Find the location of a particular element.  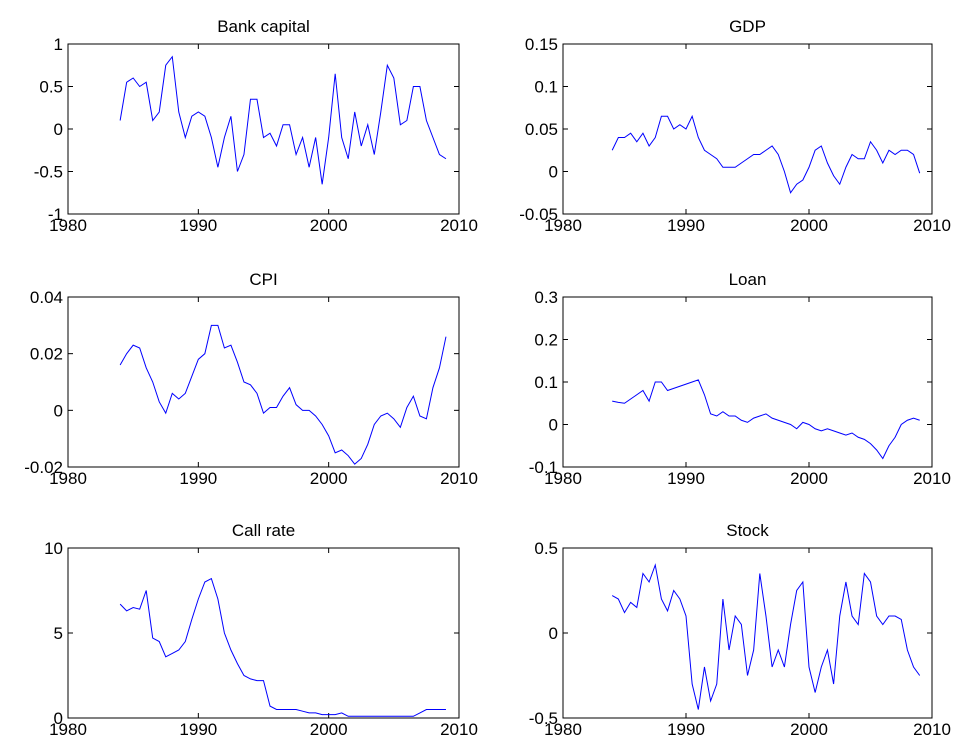

subplot: Stock -0.5 0 0.5 1980 1990 2000 2010 is located at coordinates (740, 630).